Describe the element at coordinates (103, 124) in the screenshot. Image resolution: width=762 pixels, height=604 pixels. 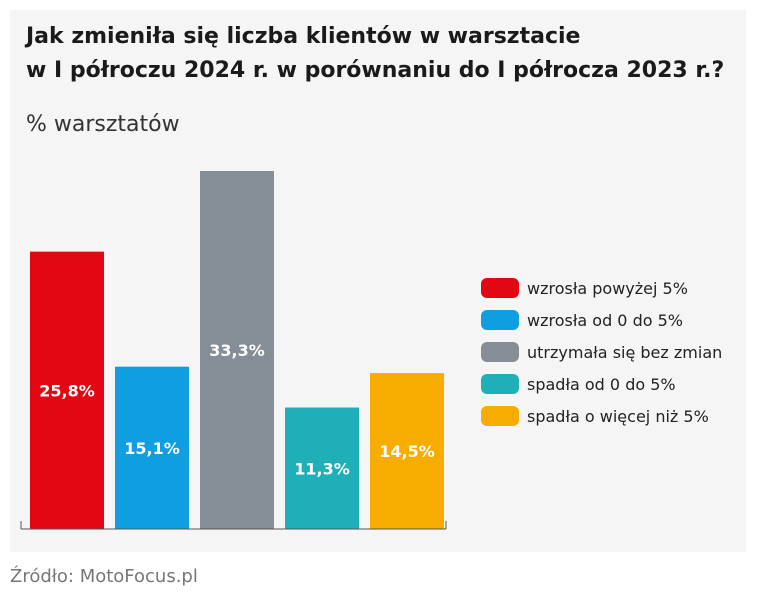
I see `chart-subtitle: % warsztatów` at that location.